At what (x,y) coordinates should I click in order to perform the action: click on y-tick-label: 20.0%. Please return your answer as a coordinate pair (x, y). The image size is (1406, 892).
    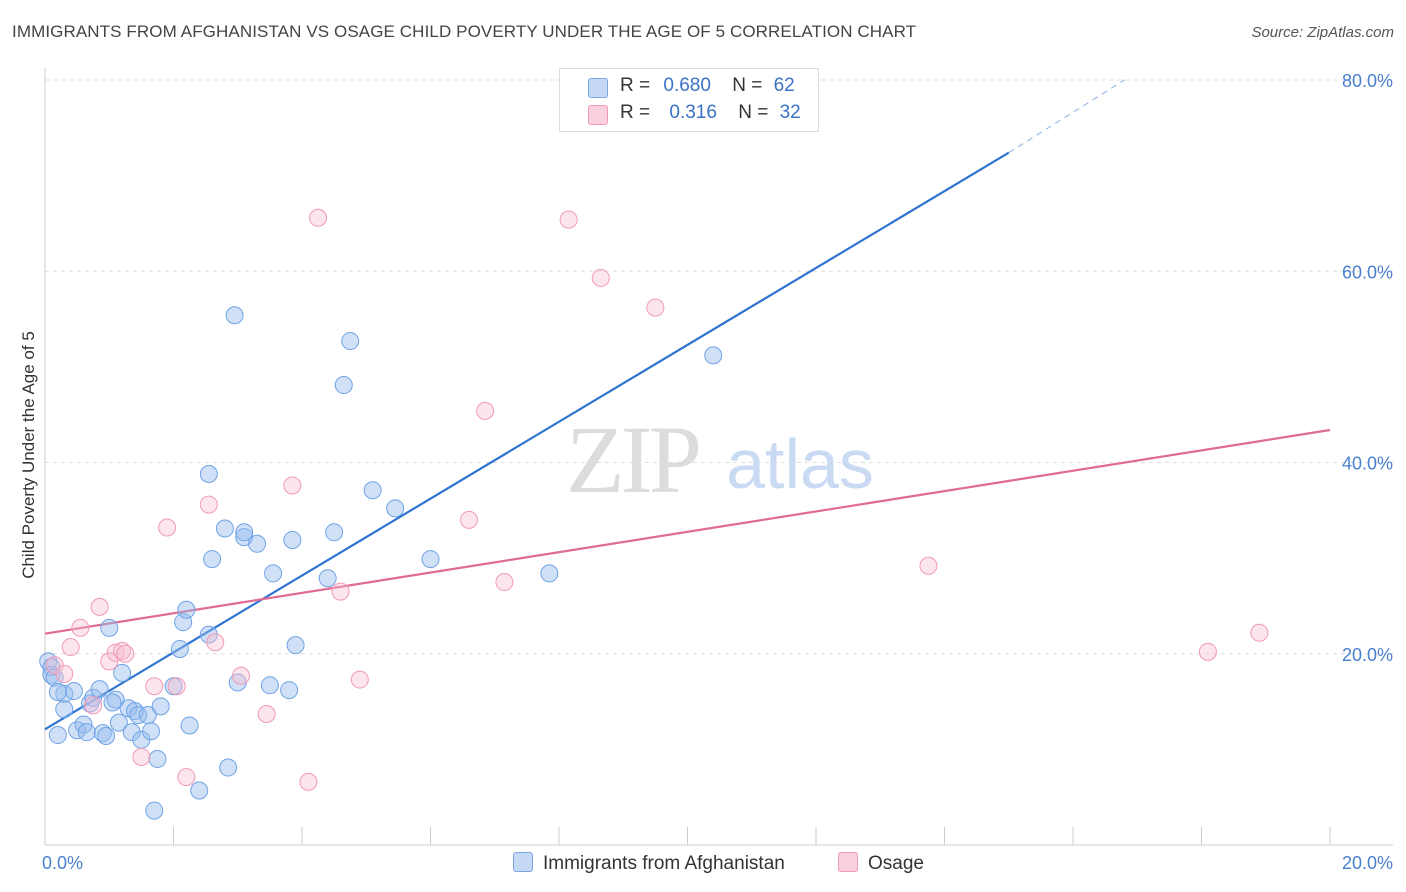
    Looking at the image, I should click on (1367, 655).